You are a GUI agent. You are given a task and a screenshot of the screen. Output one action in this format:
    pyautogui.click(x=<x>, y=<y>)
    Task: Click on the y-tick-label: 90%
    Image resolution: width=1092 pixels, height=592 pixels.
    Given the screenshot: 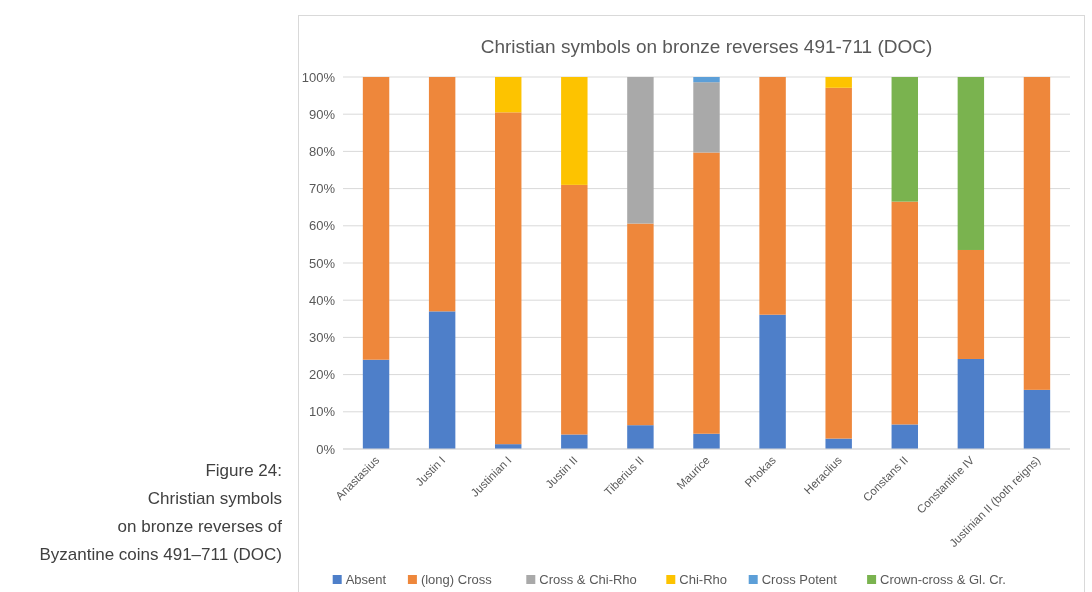 What is the action you would take?
    pyautogui.click(x=322, y=114)
    